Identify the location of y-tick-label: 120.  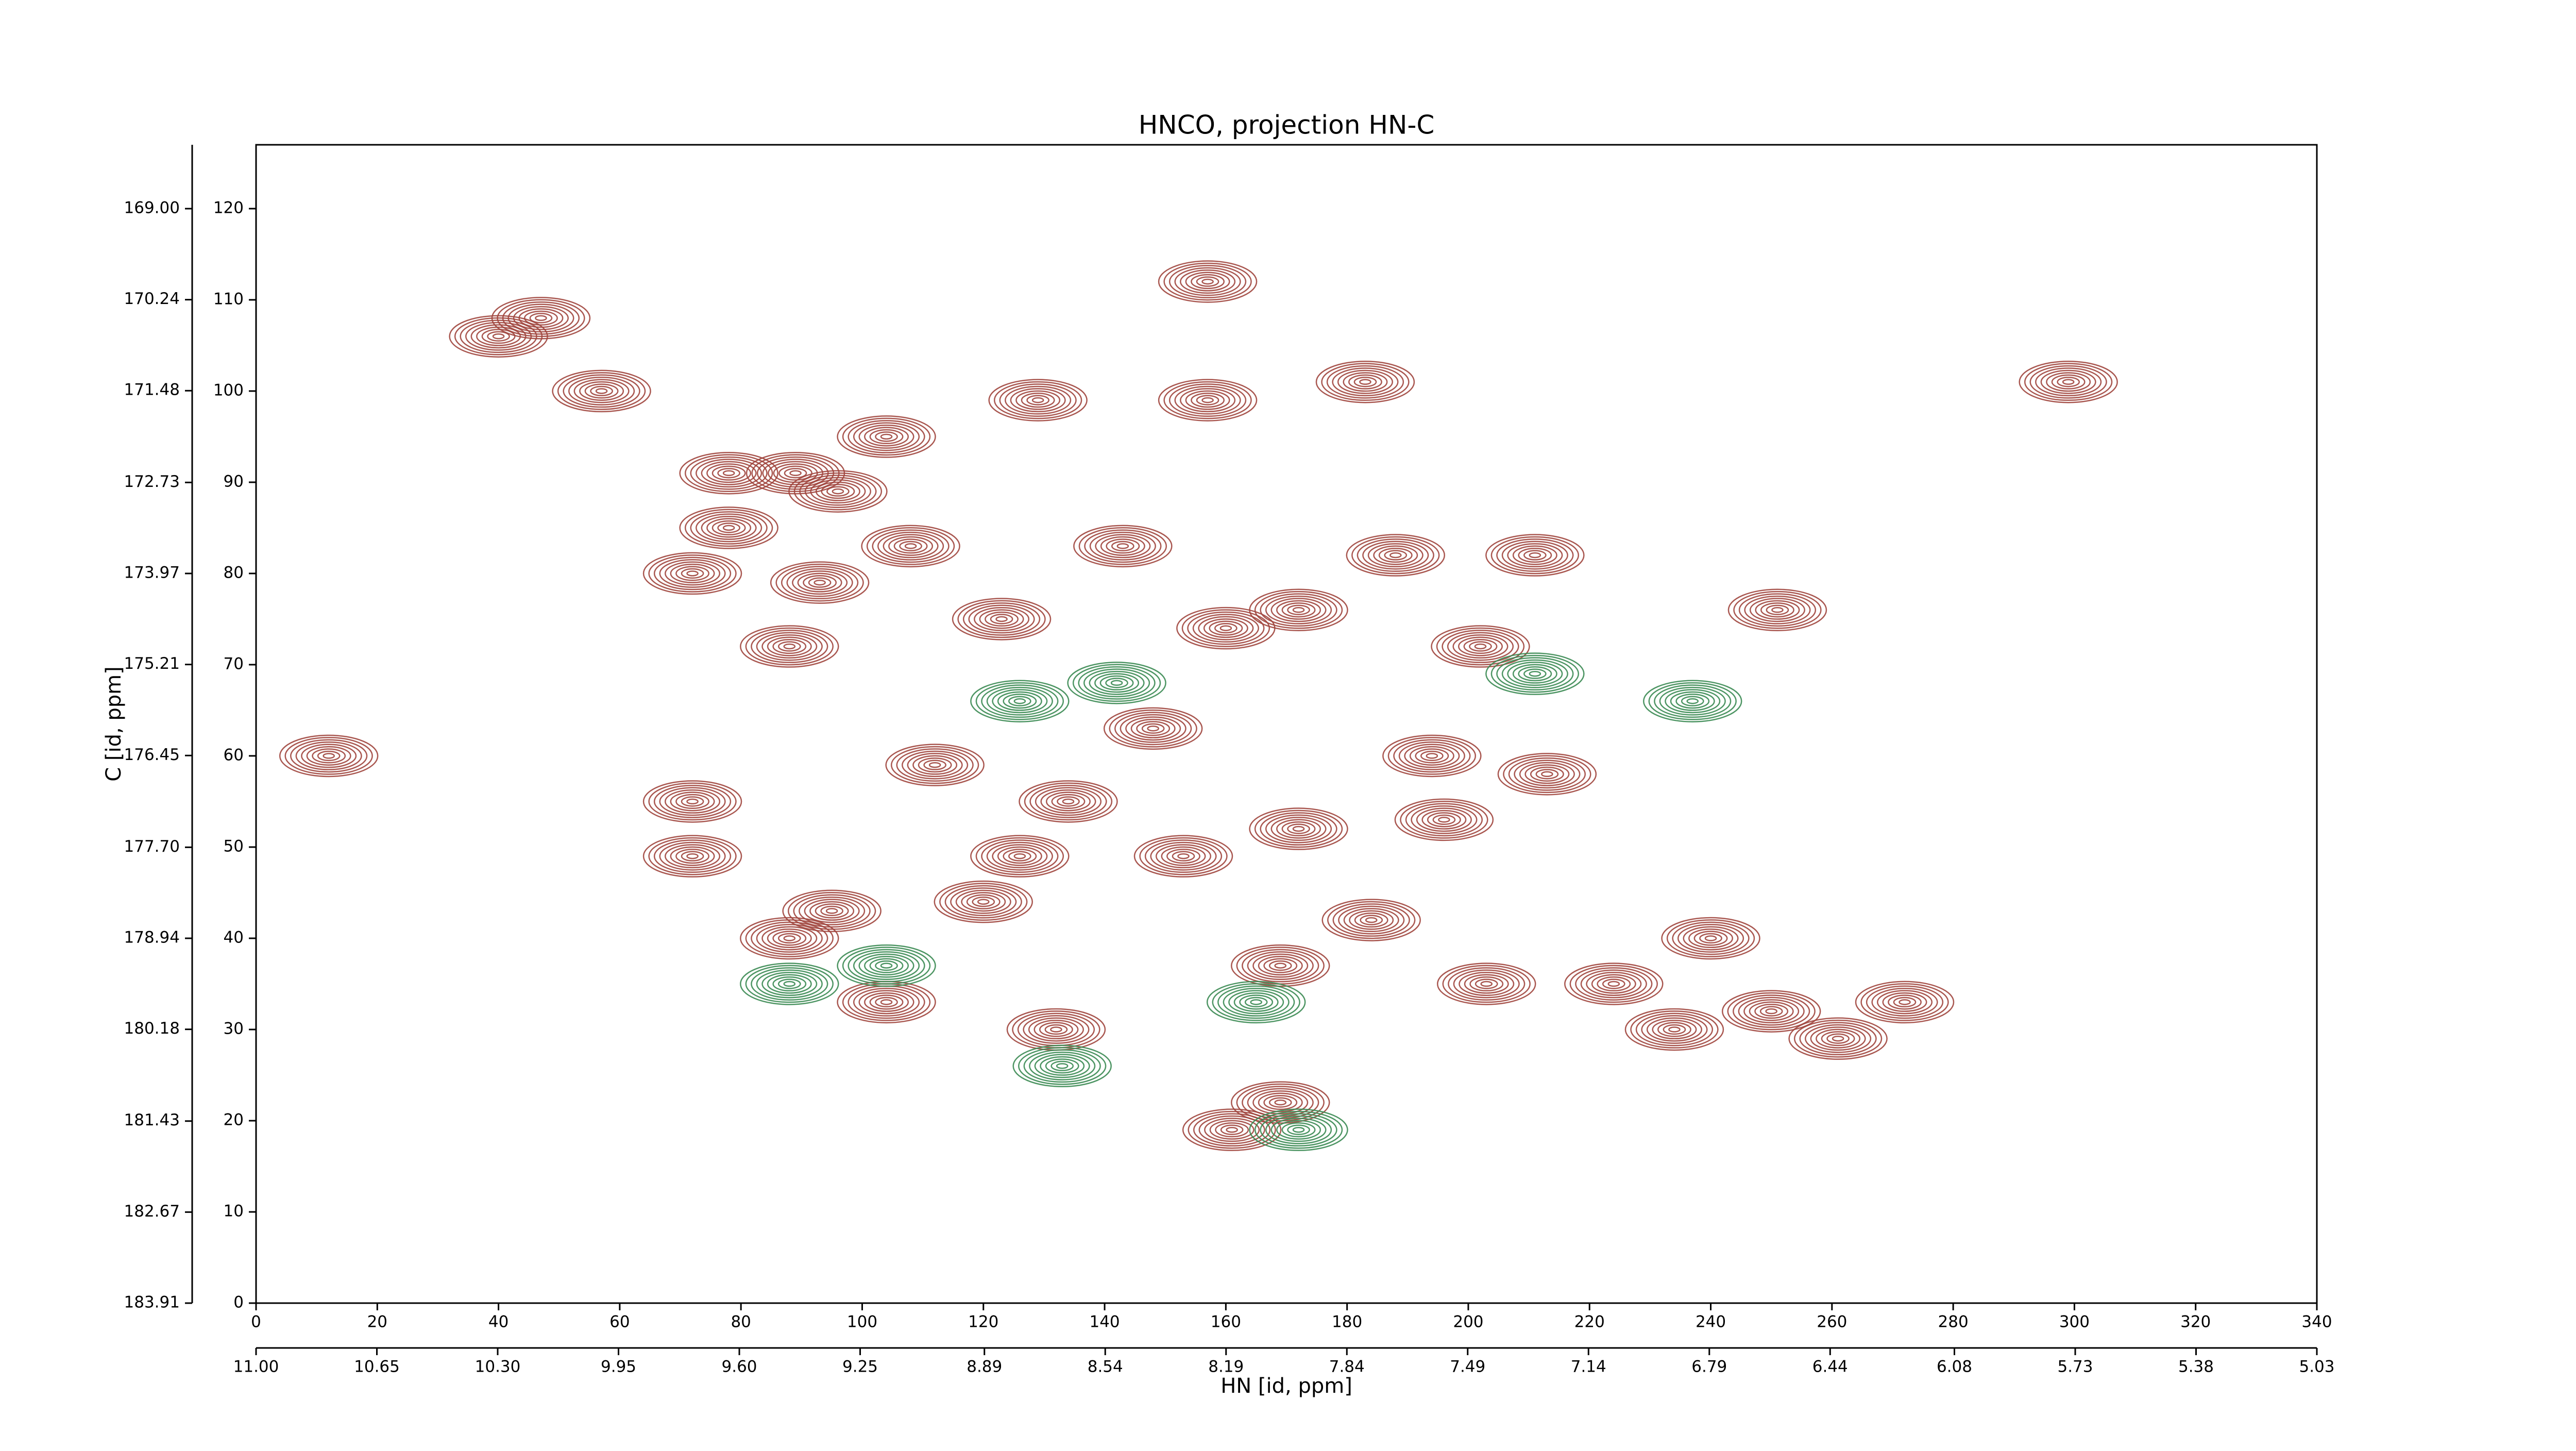
(228, 207).